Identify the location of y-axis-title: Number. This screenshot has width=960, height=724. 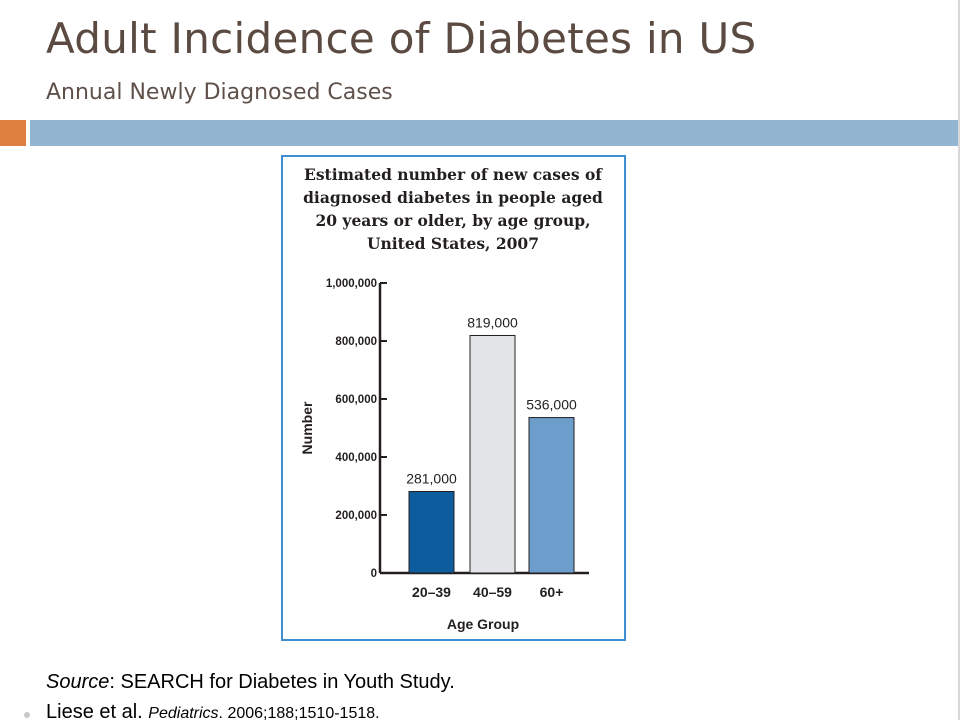
(307, 427).